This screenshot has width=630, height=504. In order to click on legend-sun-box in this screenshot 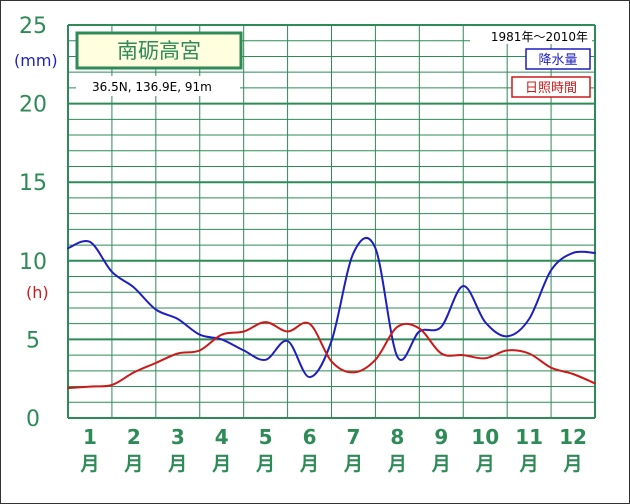, I will do `click(551, 87)`.